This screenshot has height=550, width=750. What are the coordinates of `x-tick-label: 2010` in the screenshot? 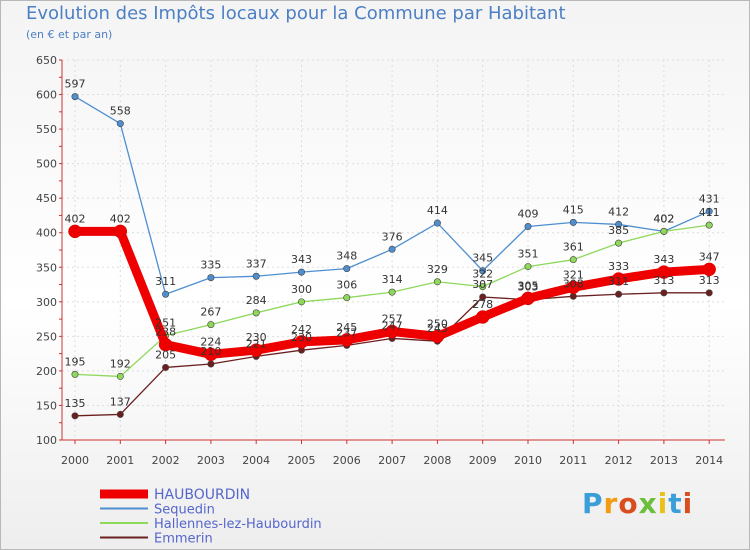 It's located at (528, 460).